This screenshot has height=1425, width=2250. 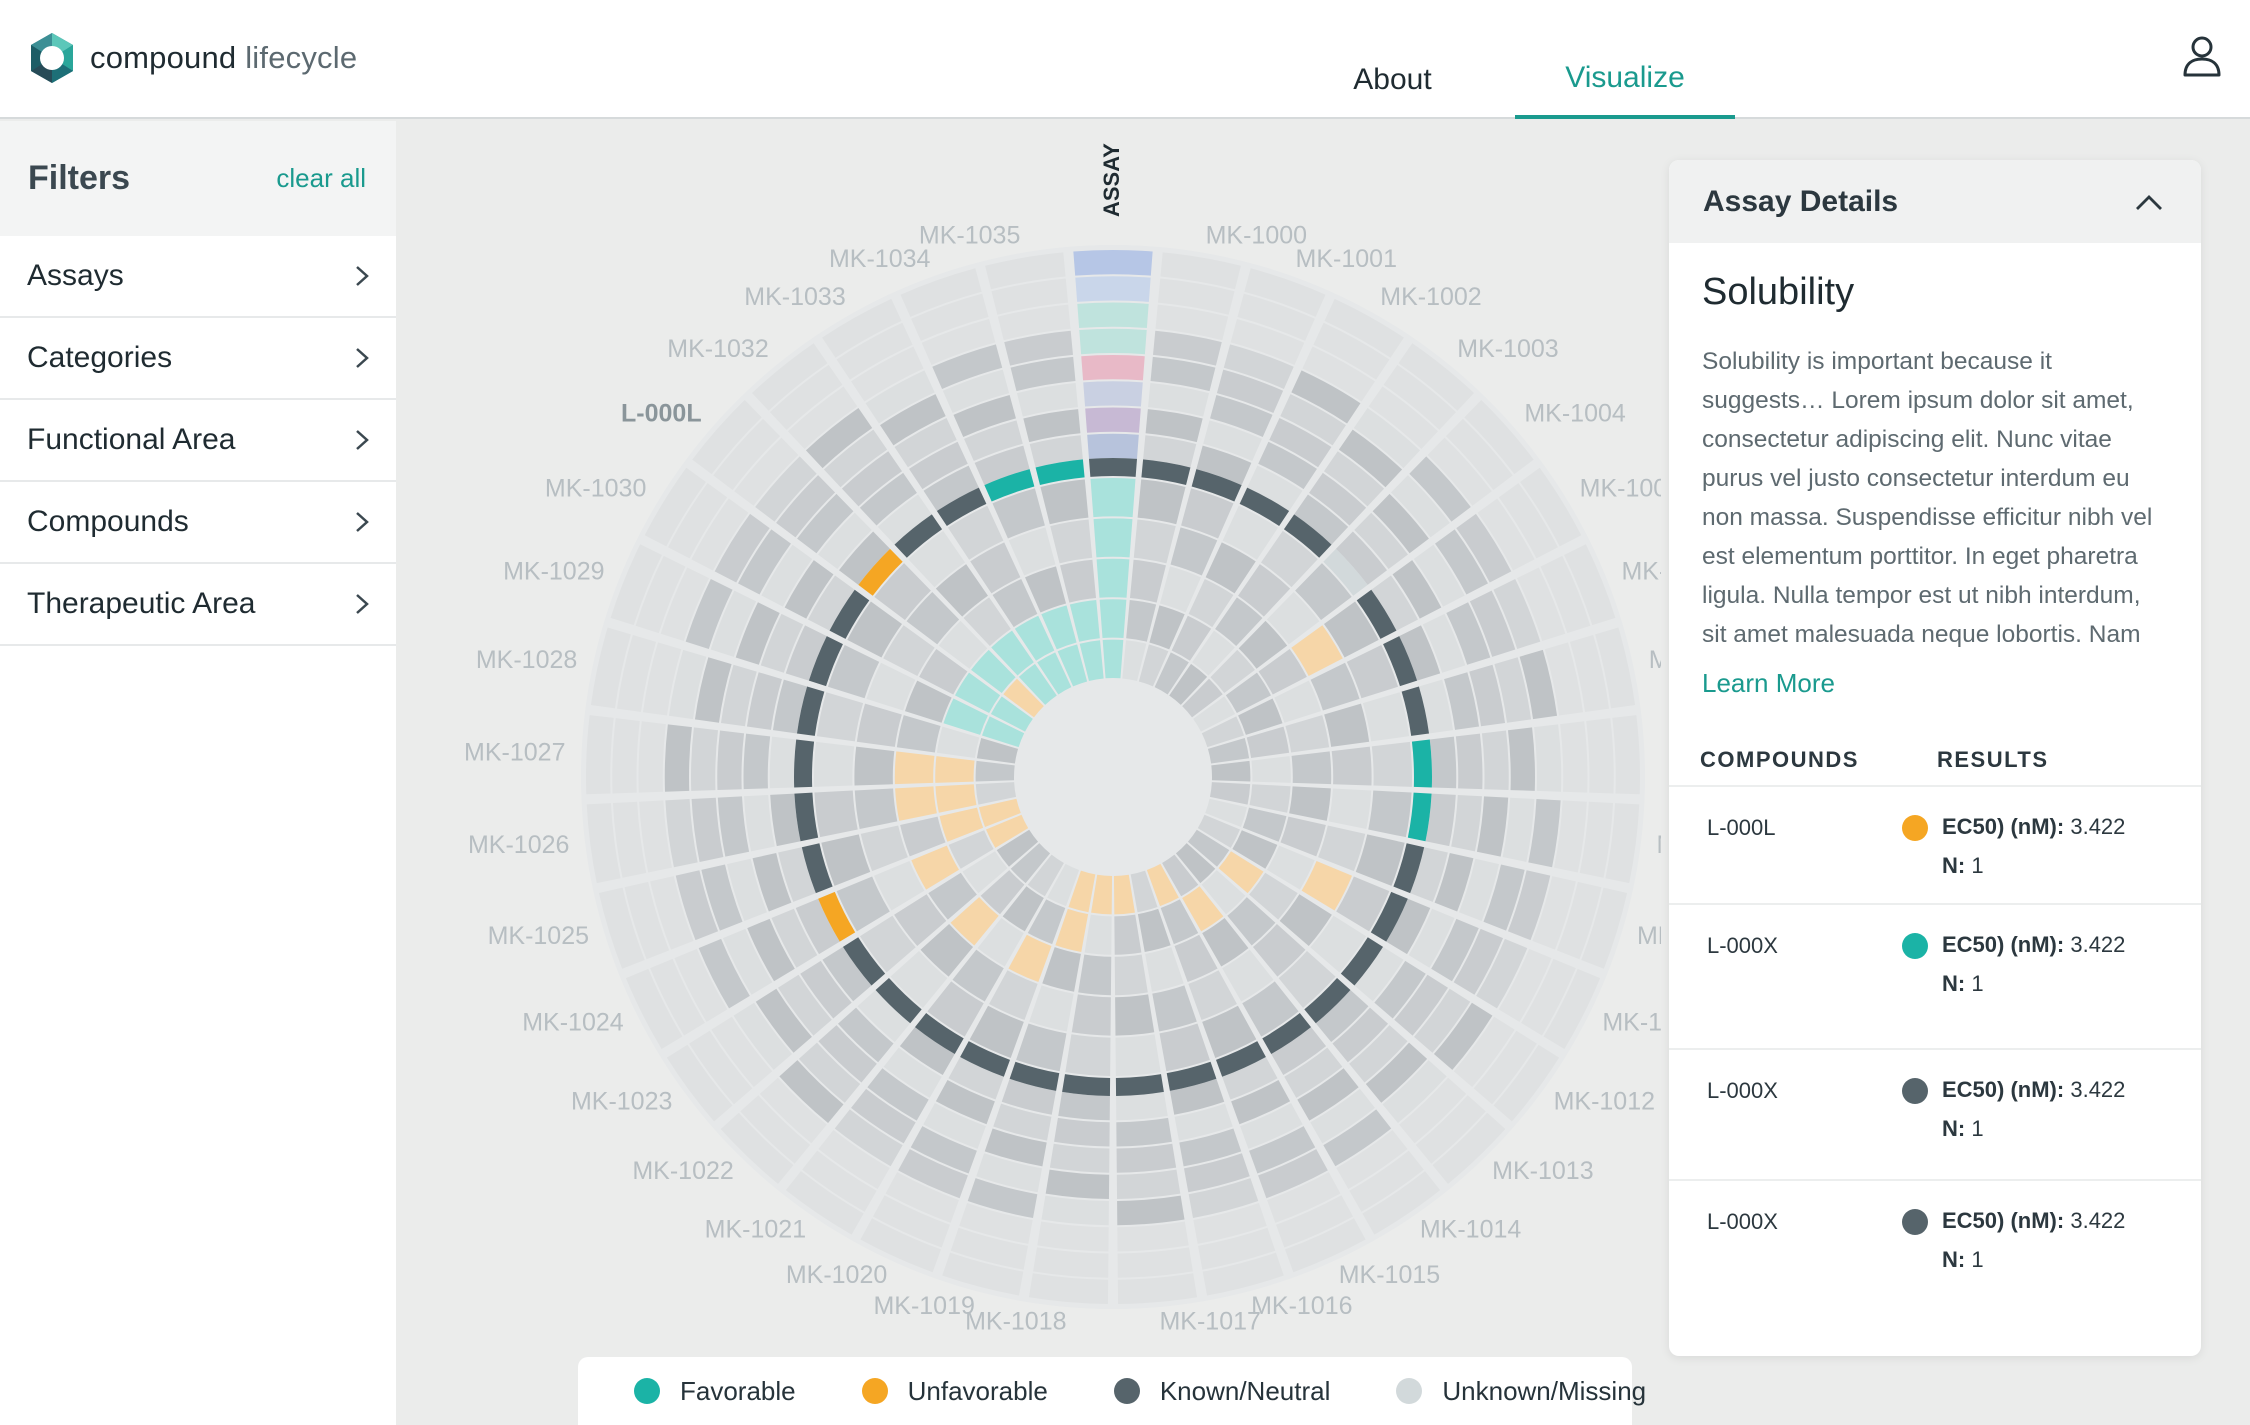 I want to click on compound-label: MK-1011, so click(x=1631, y=1022).